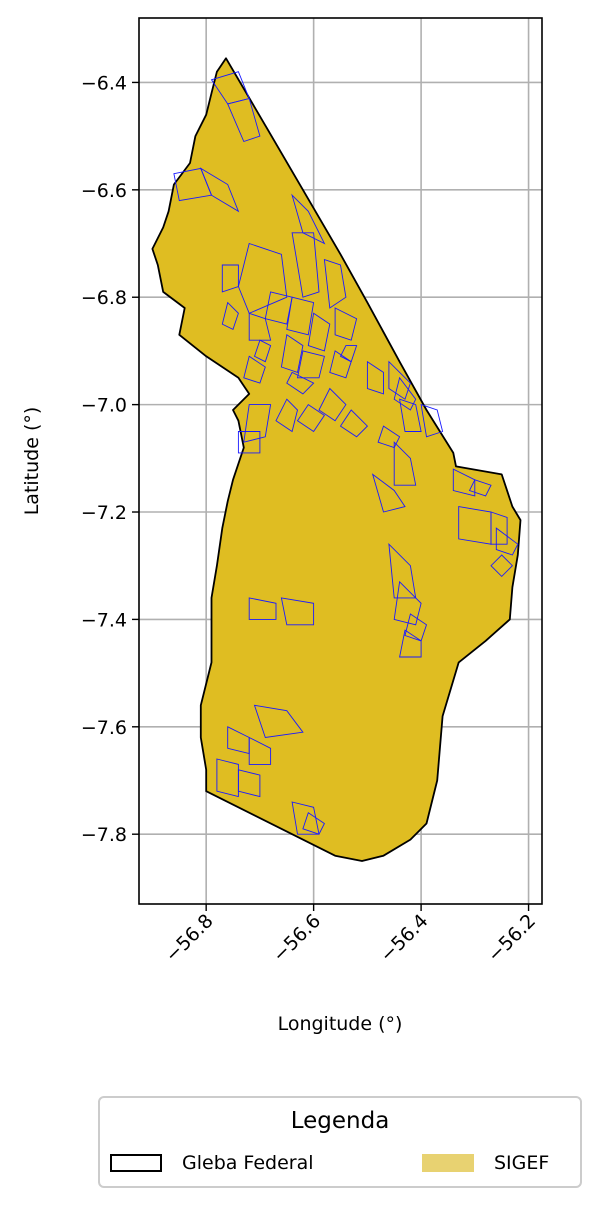 Image resolution: width=602 pixels, height=1207 pixels. What do you see at coordinates (340, 1142) in the screenshot?
I see `legend: Legenda Gleba Federal SIGEF` at bounding box center [340, 1142].